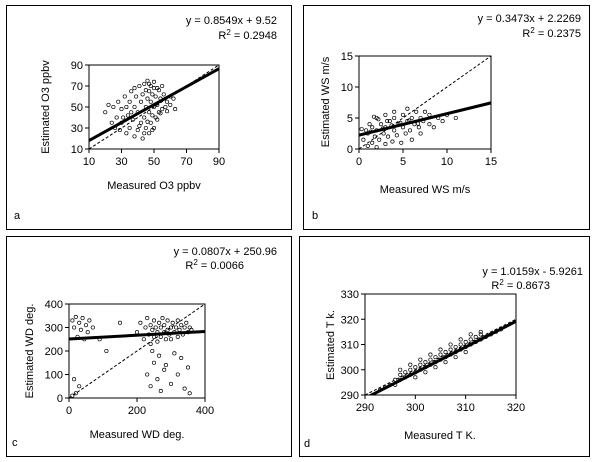  I want to click on y-tick-label: 15, so click(347, 57).